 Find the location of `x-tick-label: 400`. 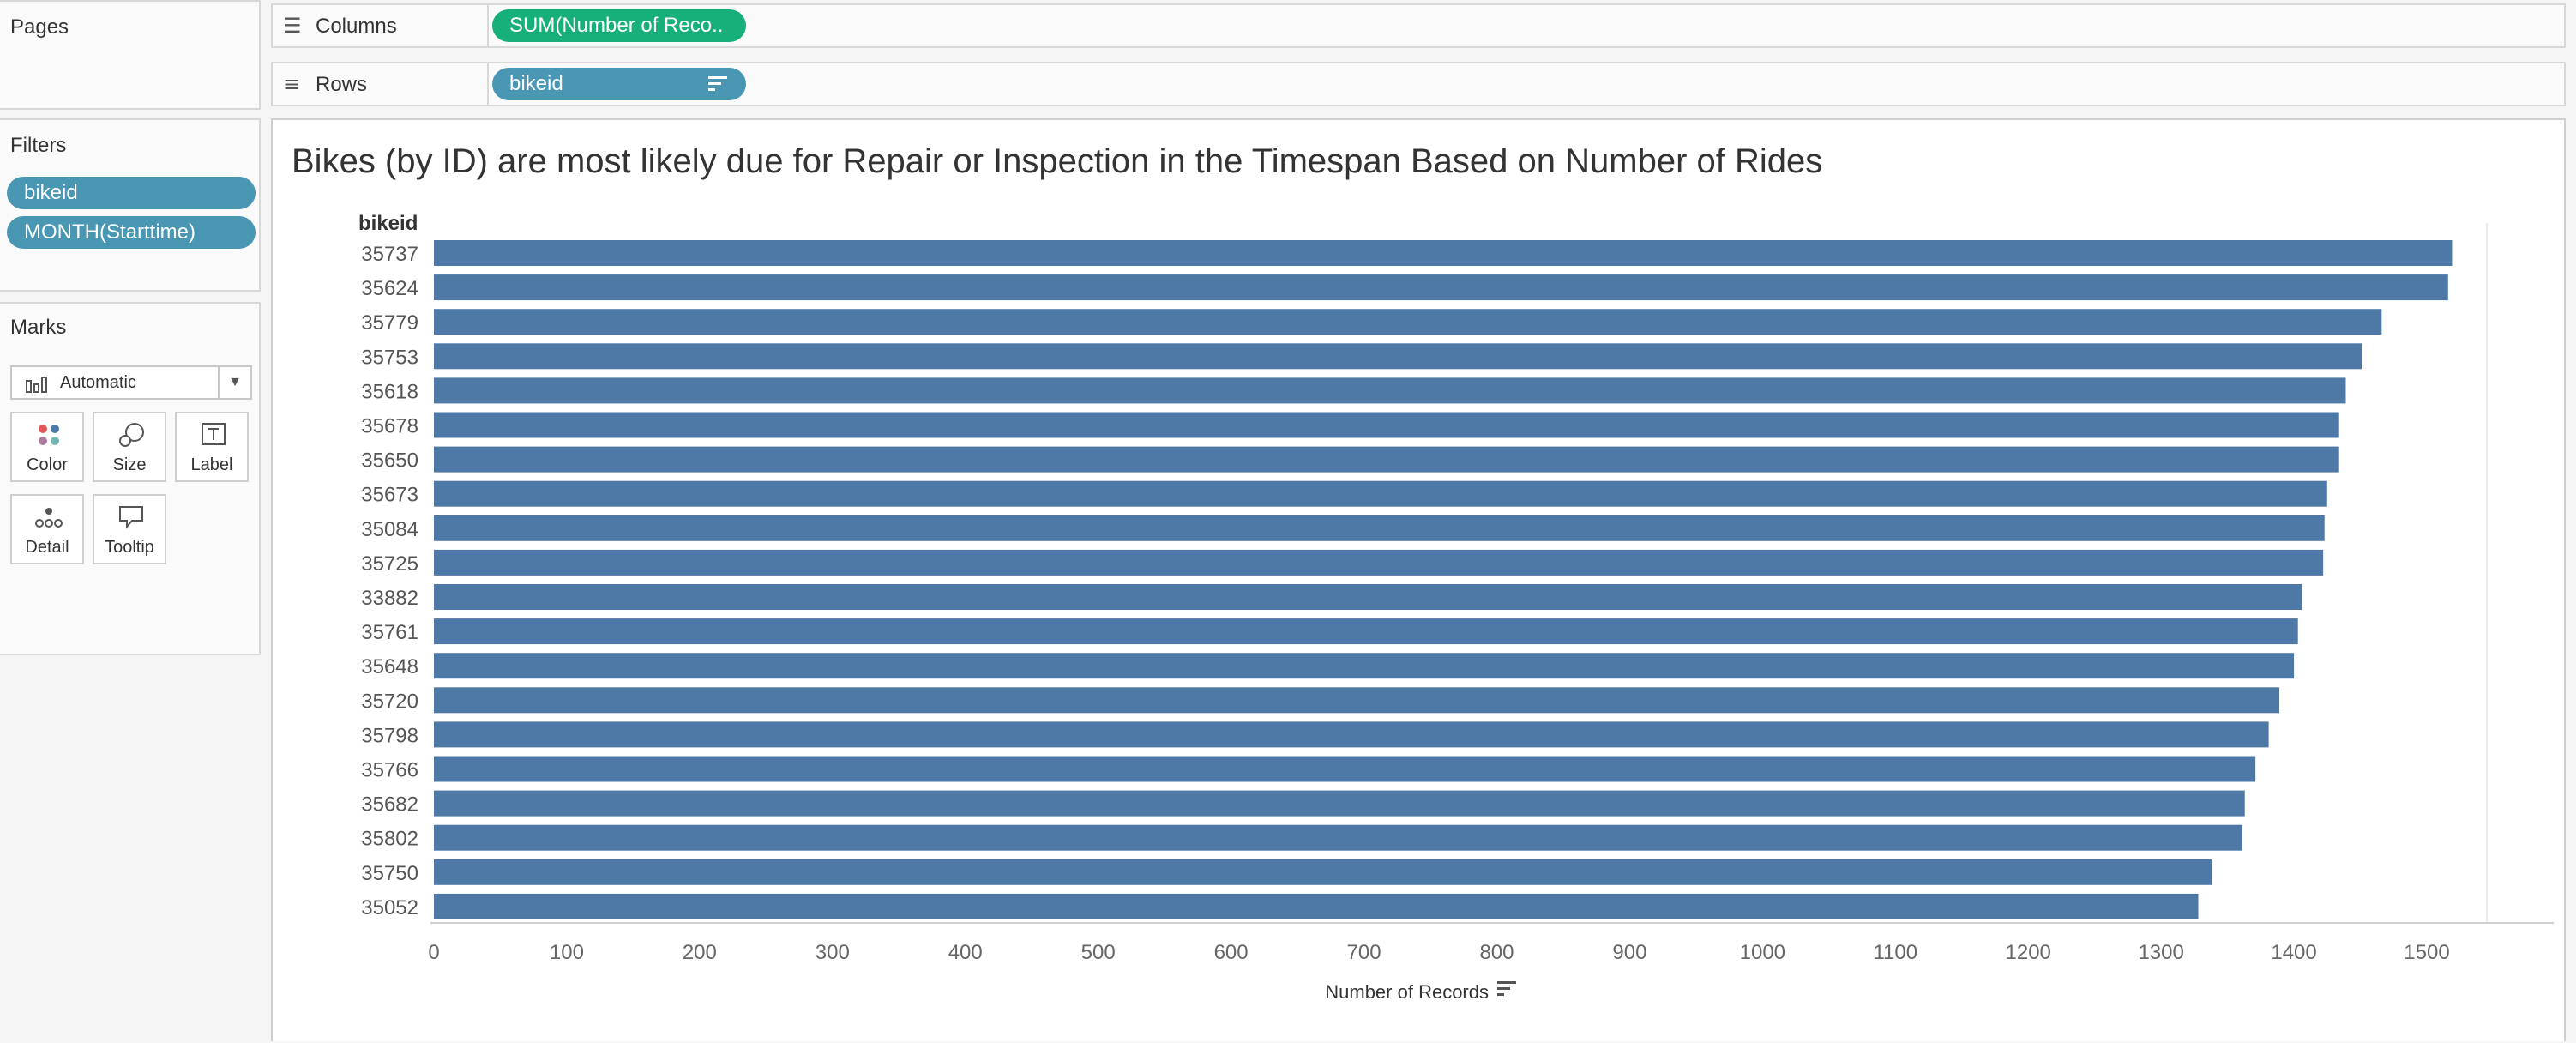

x-tick-label: 400 is located at coordinates (966, 953).